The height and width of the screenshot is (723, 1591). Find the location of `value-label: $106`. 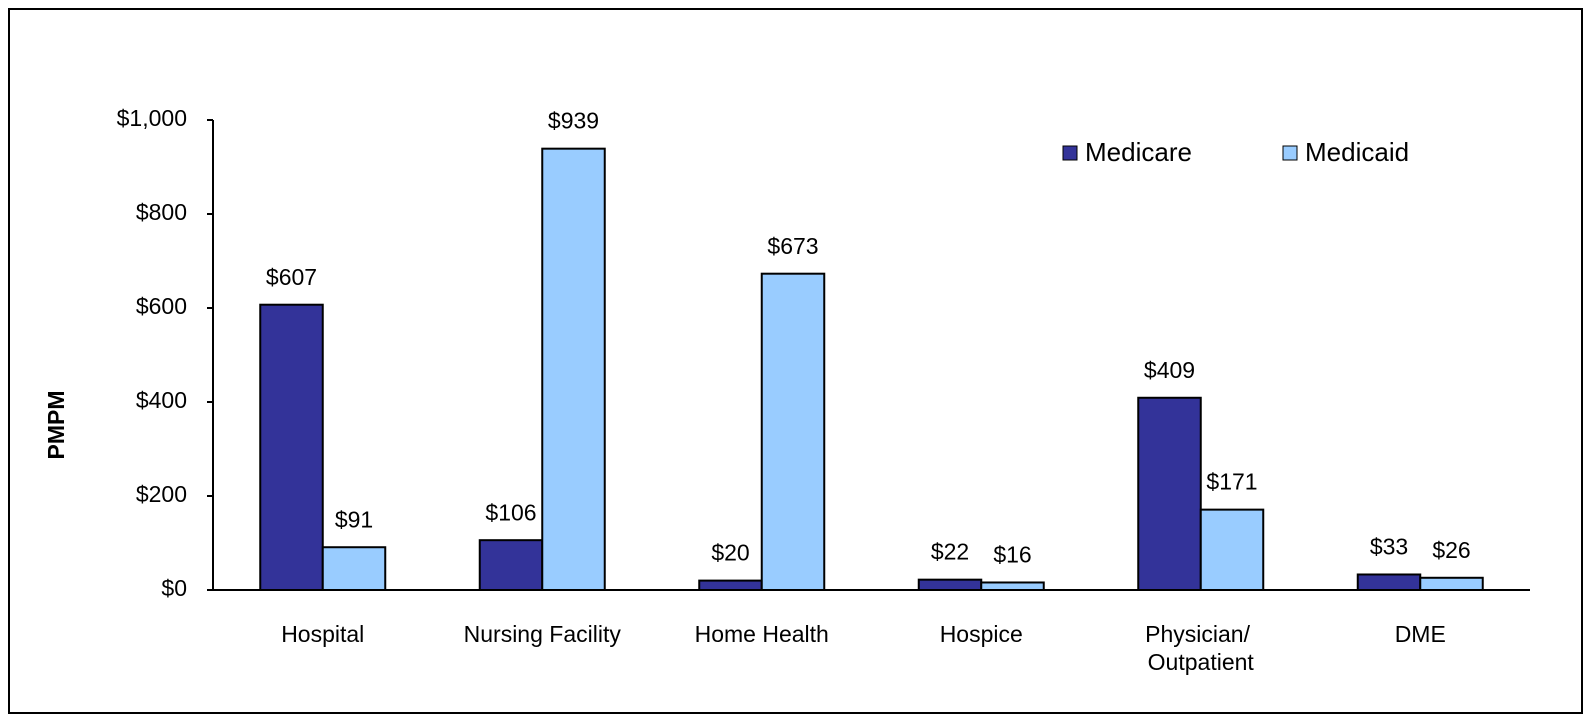

value-label: $106 is located at coordinates (510, 512).